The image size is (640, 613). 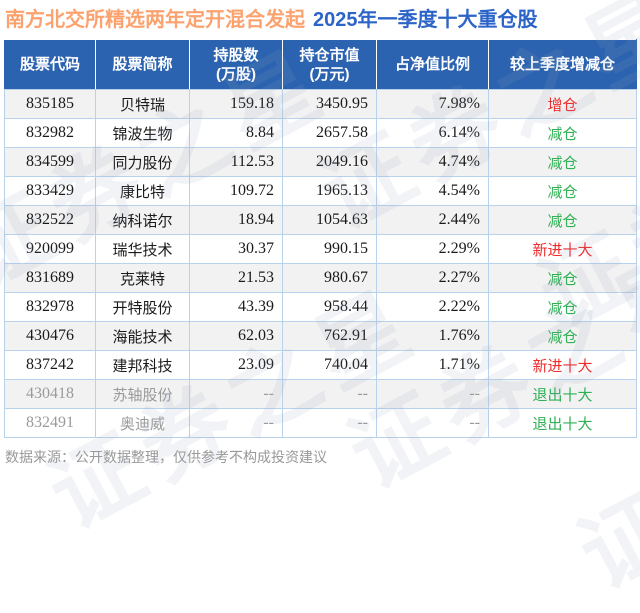 I want to click on stock-code-cell: 430418, so click(x=50, y=394).